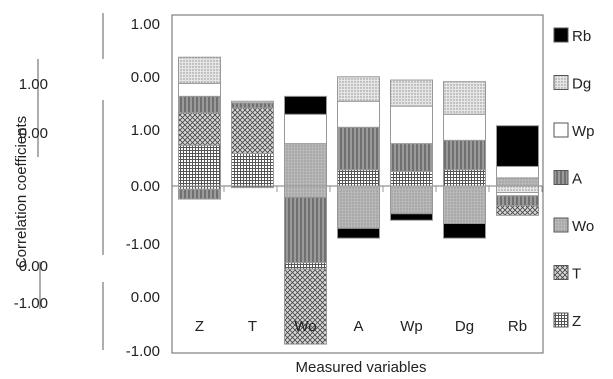 The height and width of the screenshot is (379, 613). What do you see at coordinates (561, 177) in the screenshot?
I see `legend-swatch-a` at bounding box center [561, 177].